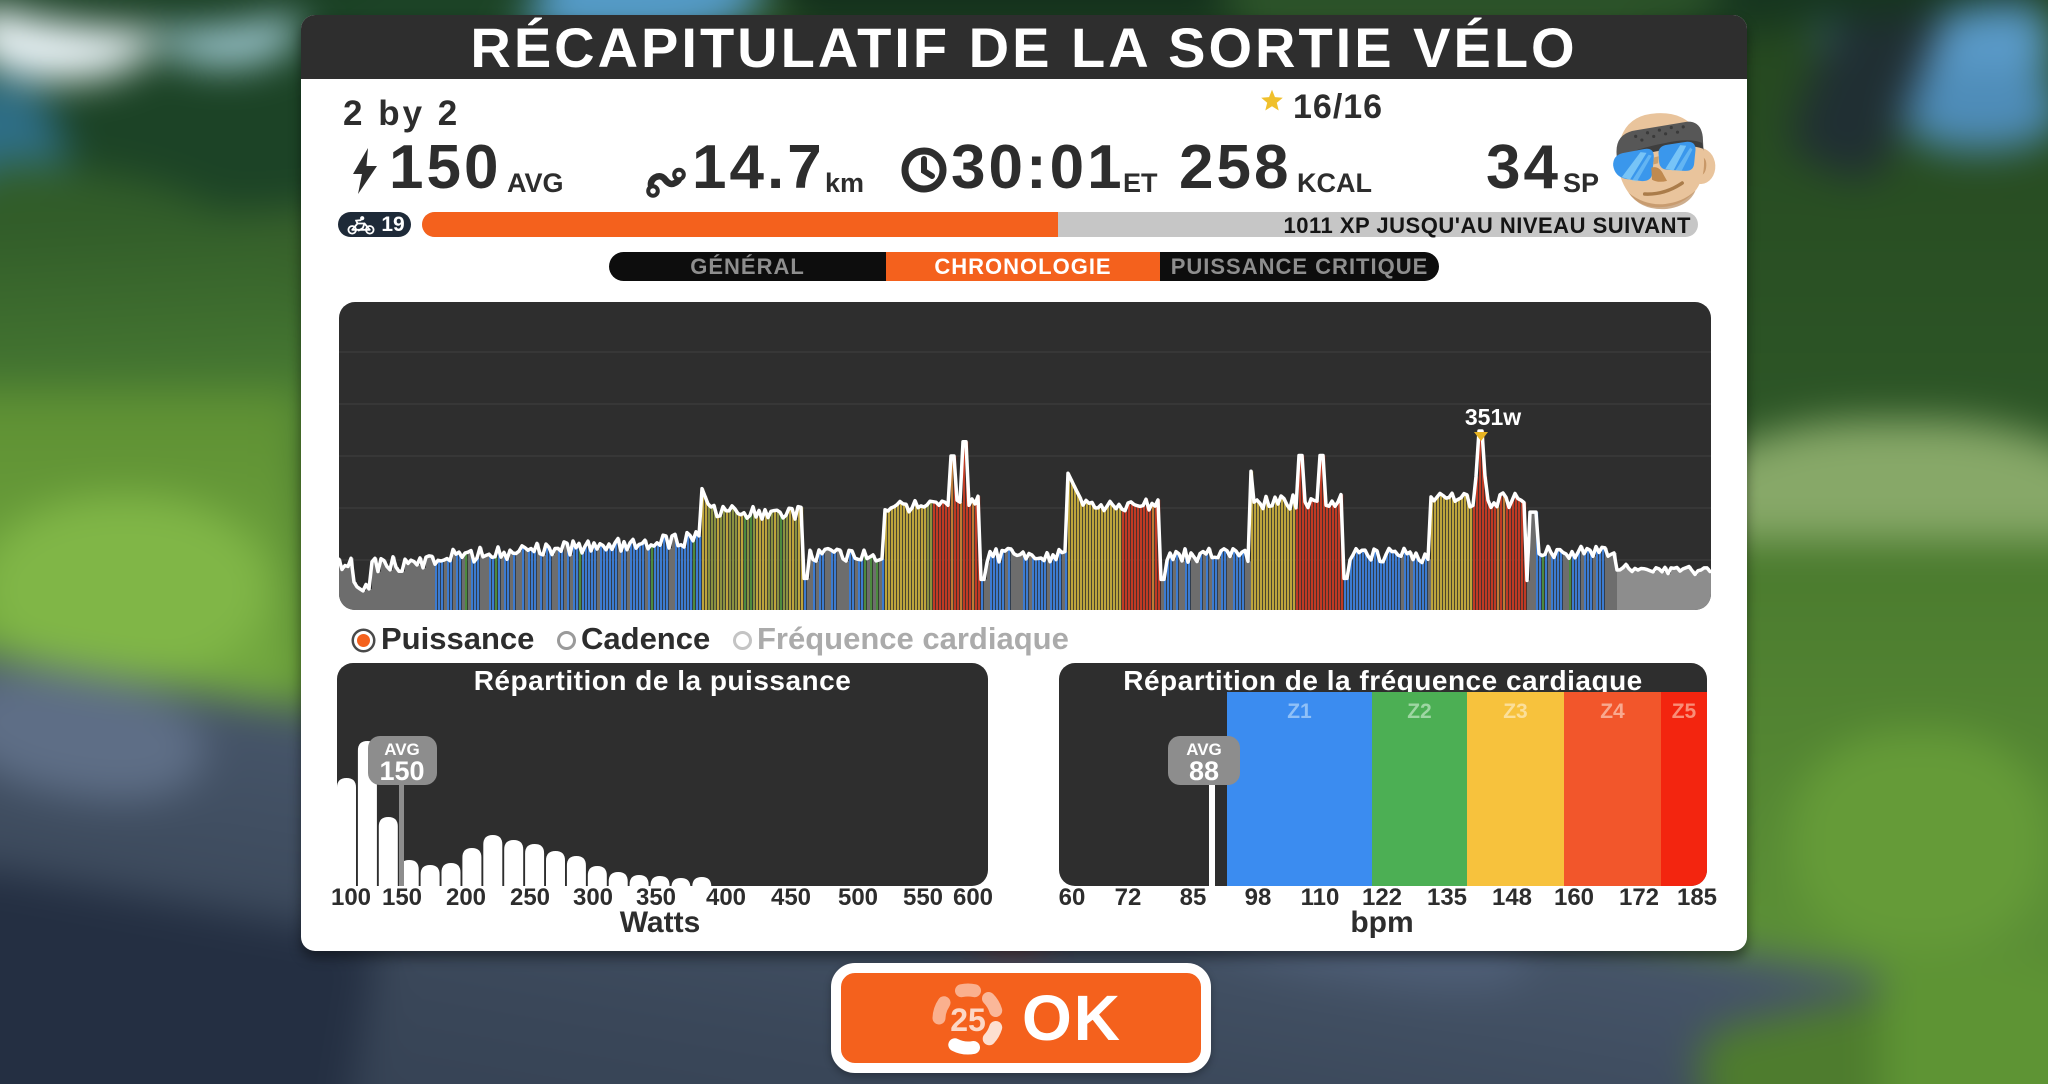  Describe the element at coordinates (968, 1020) in the screenshot. I see `svg-text: 25` at that location.